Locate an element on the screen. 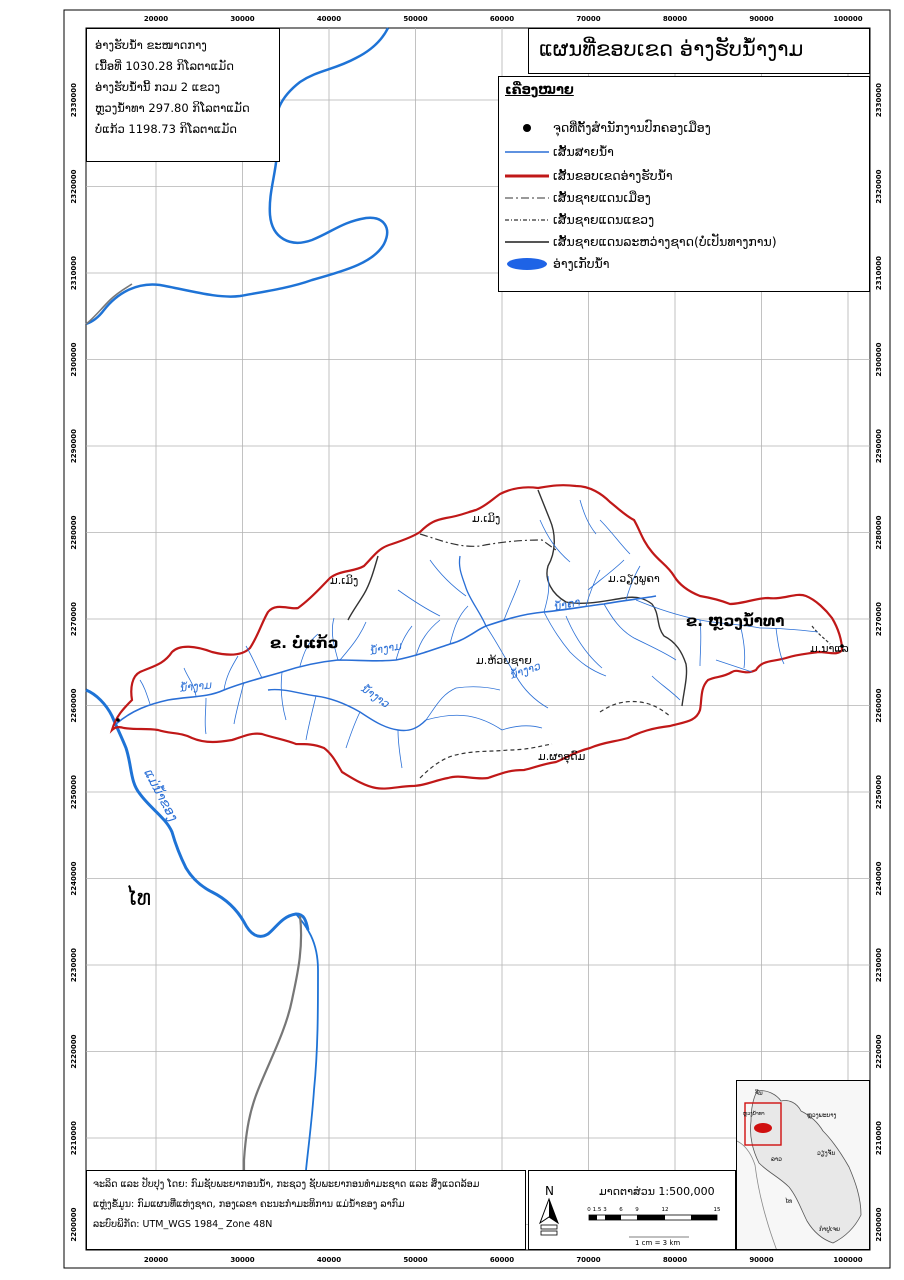 This screenshot has width=904, height=1280. district-border-nale is located at coordinates (821, 635).